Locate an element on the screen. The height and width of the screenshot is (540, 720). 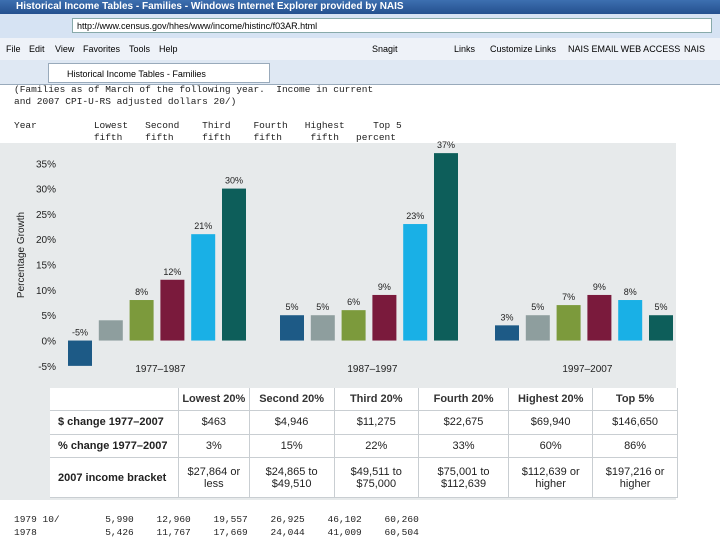
table-cell: 15% is located at coordinates (292, 446).